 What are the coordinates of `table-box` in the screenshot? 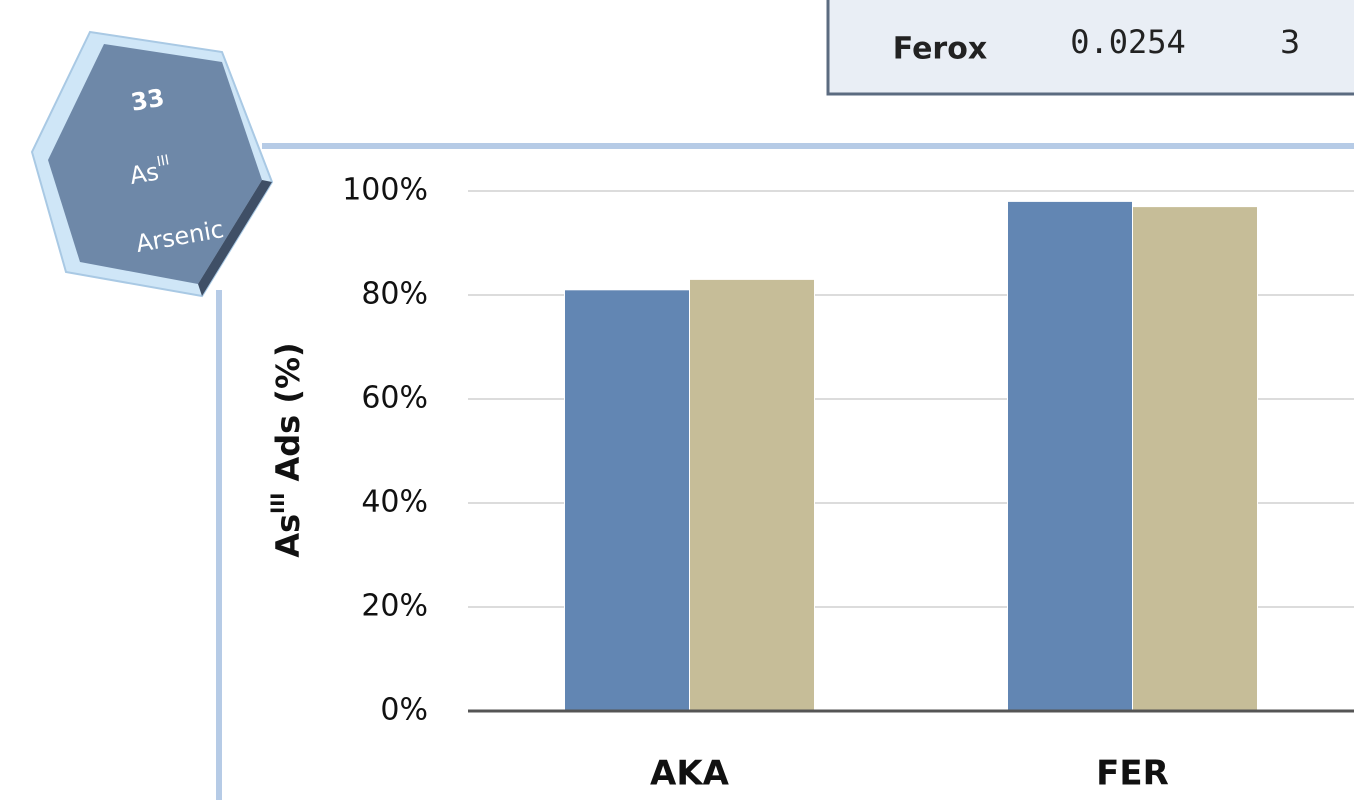 It's located at (1090, 48).